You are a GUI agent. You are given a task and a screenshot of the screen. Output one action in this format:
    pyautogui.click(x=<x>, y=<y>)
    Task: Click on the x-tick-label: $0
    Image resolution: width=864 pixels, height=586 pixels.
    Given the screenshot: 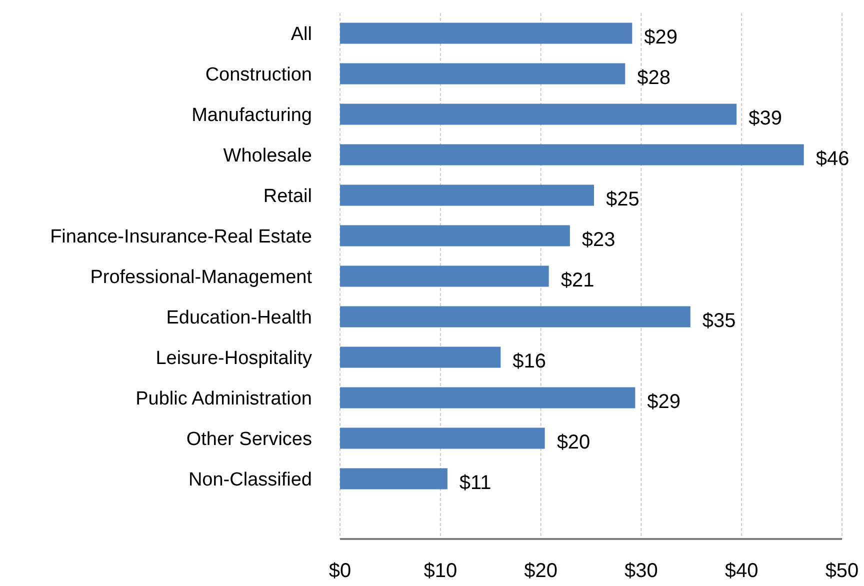 What is the action you would take?
    pyautogui.click(x=340, y=571)
    